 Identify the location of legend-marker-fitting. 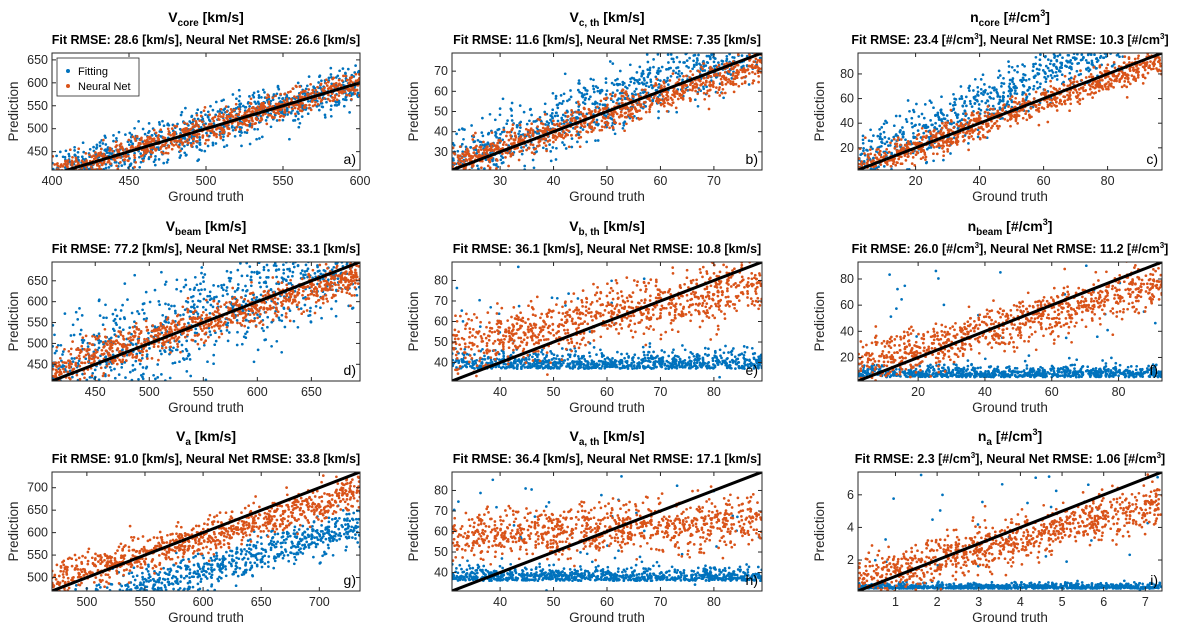
(68, 71).